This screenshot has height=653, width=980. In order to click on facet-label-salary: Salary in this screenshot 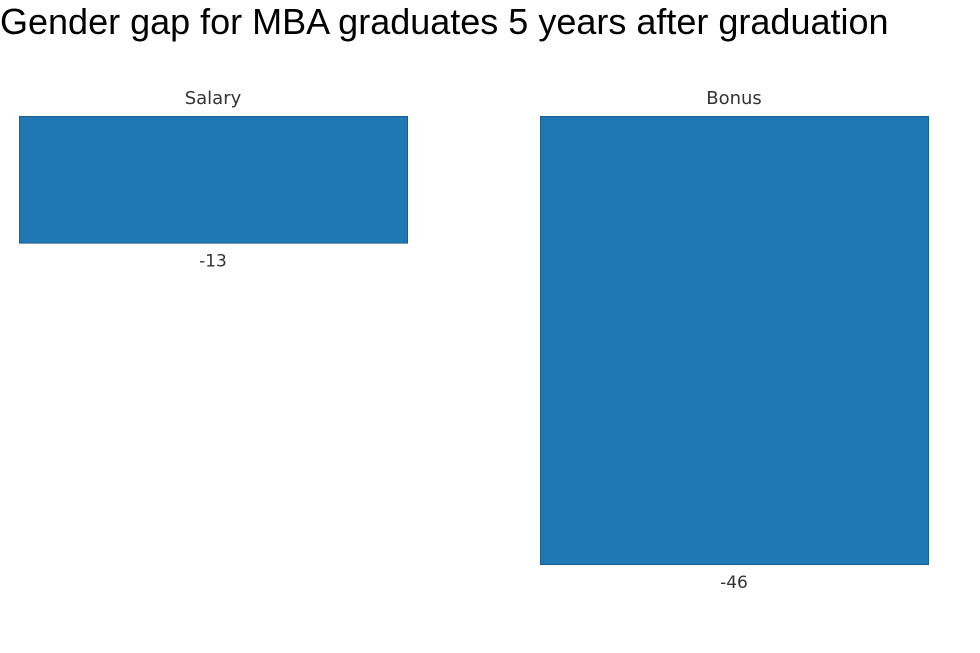, I will do `click(213, 98)`.